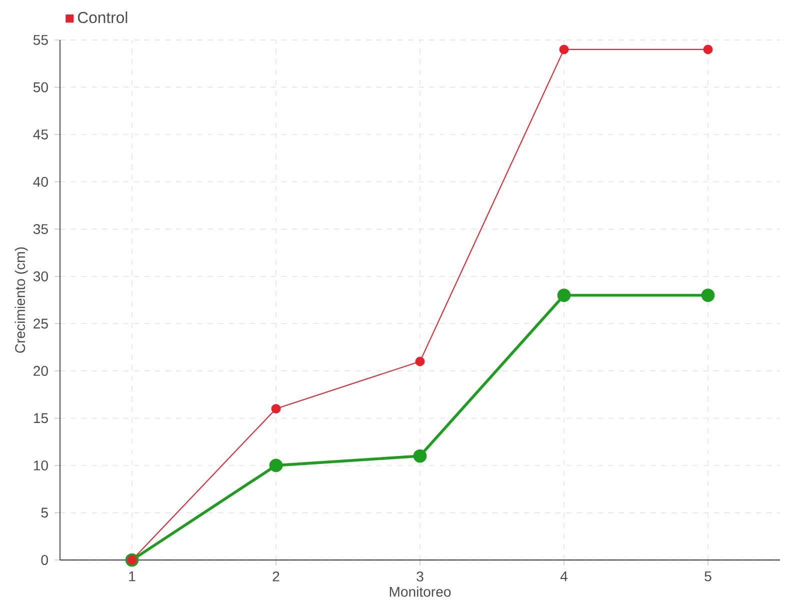 This screenshot has width=800, height=603. Describe the element at coordinates (40, 40) in the screenshot. I see `y-tick-label: 55` at that location.